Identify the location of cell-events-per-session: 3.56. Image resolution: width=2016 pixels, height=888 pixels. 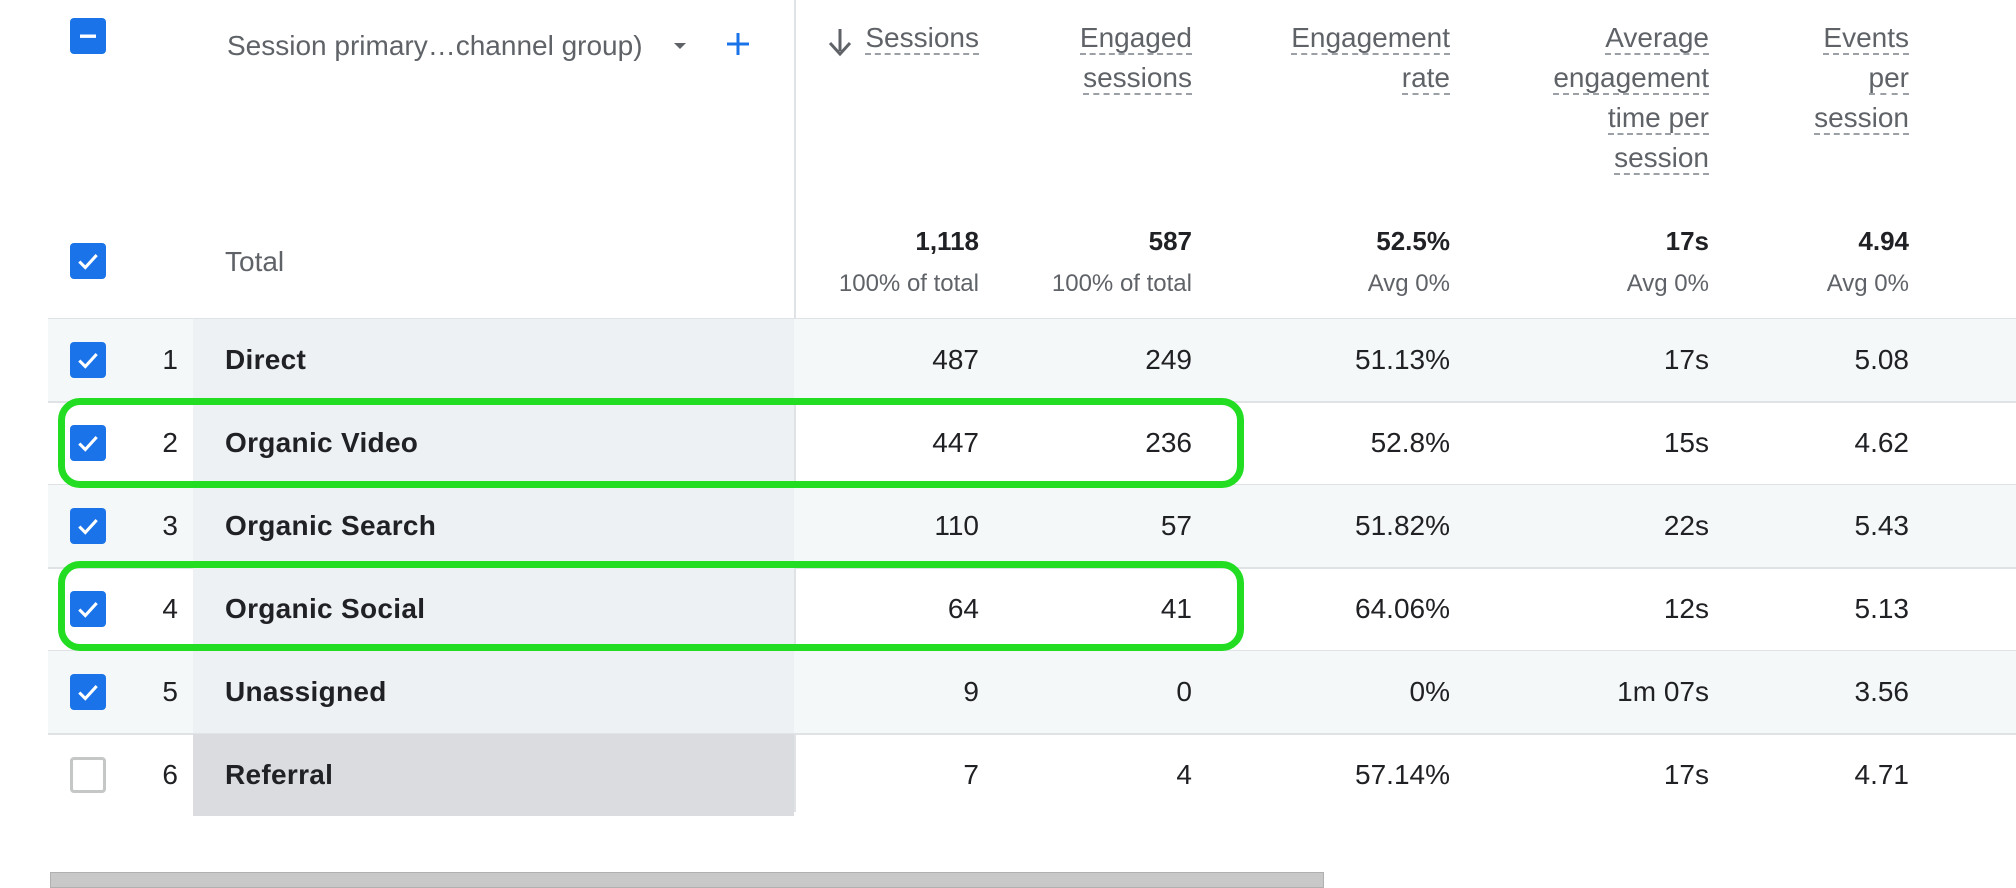
(1882, 691).